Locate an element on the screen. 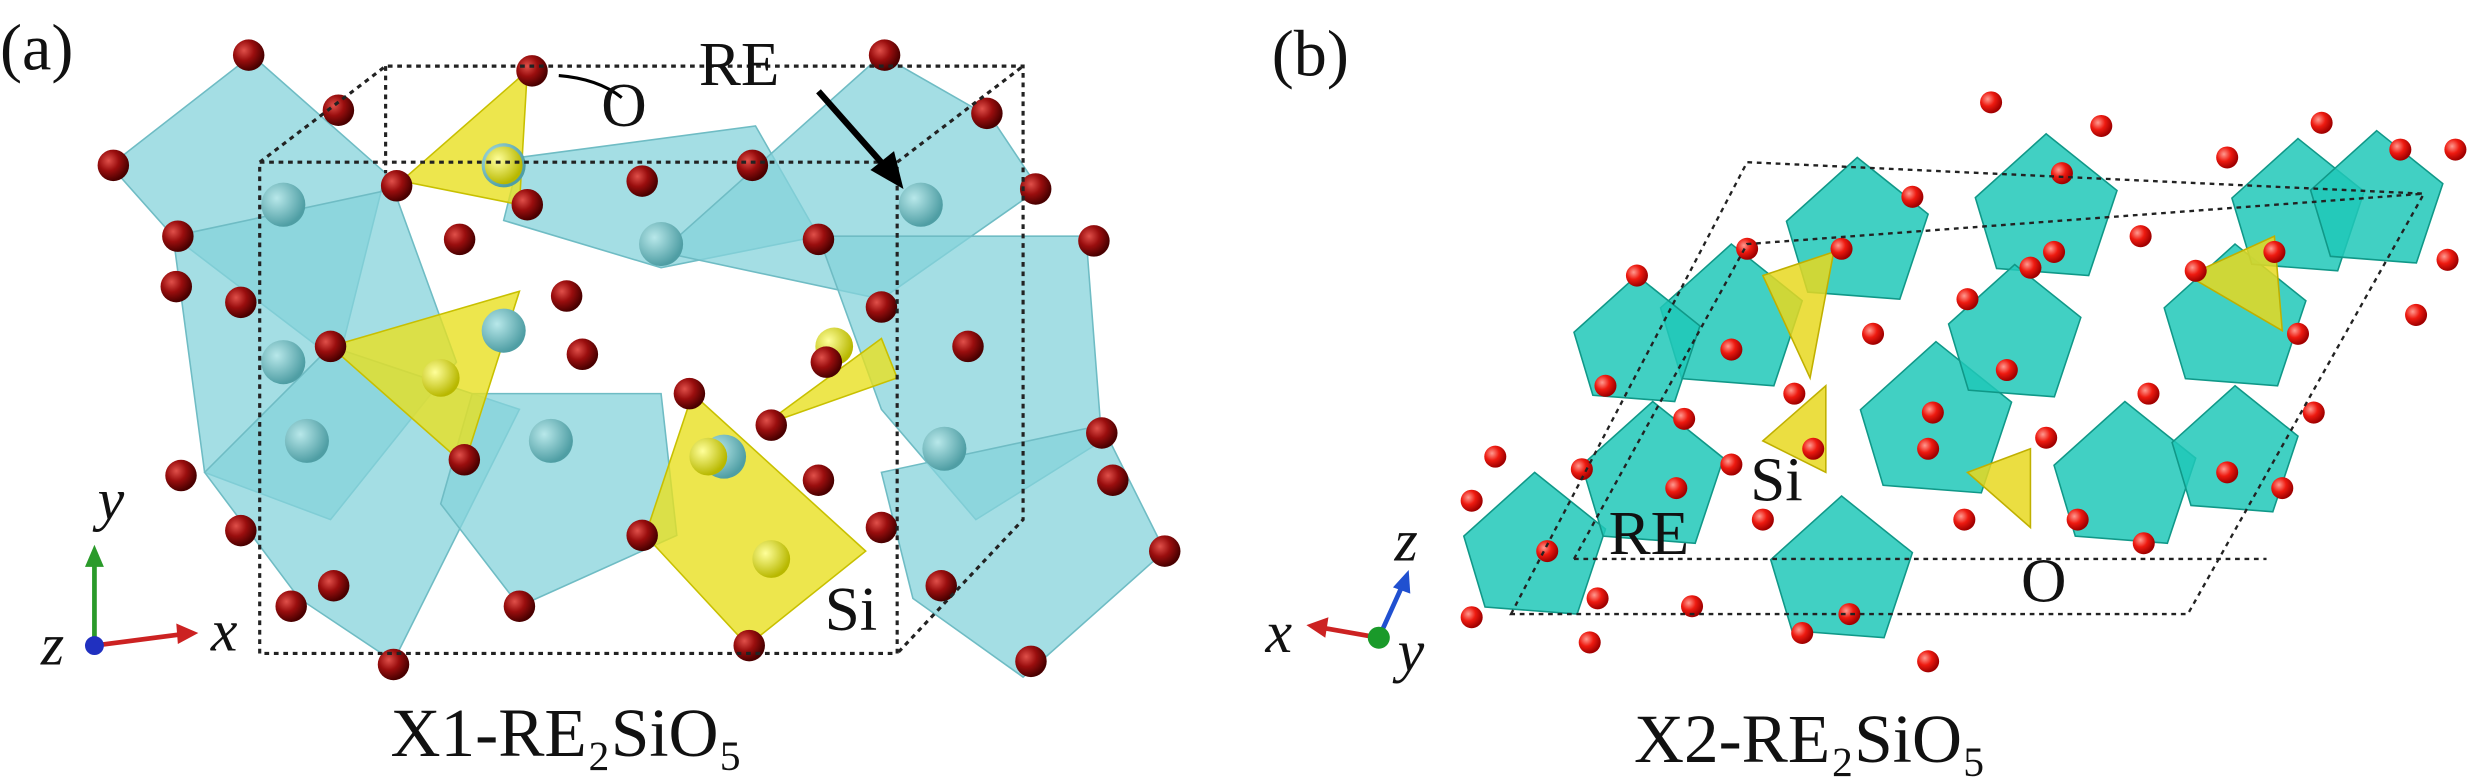 The image size is (2468, 781). panel-label: (a) is located at coordinates (36, 47).